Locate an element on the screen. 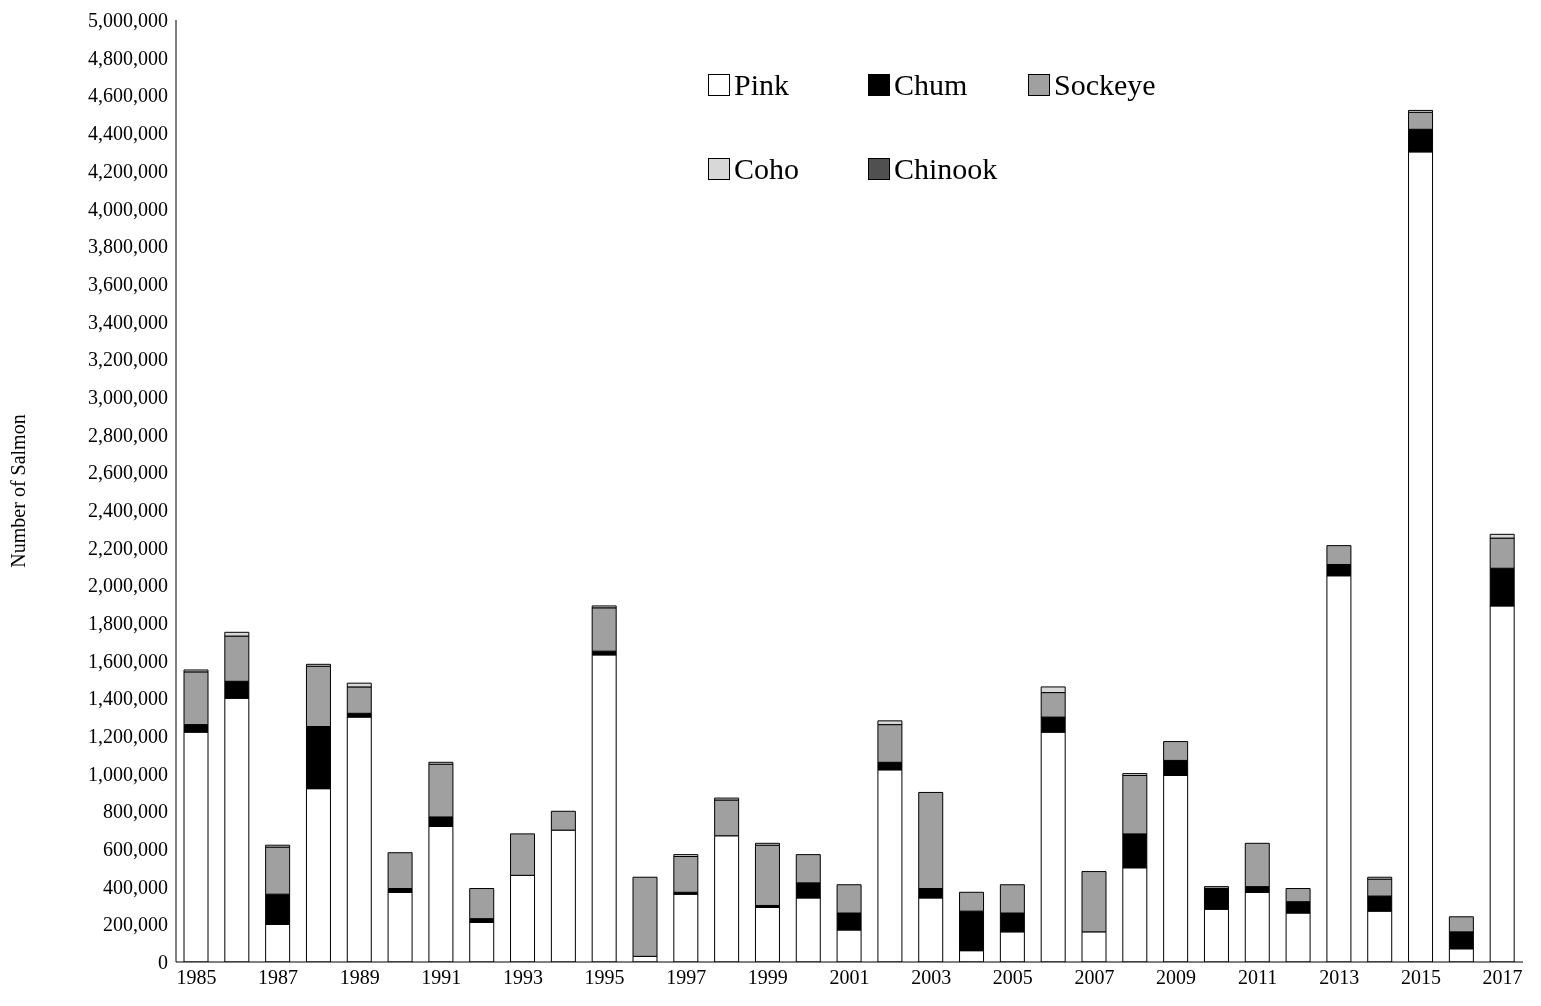 The height and width of the screenshot is (1006, 1541). x-tick-label: 2011 is located at coordinates (1258, 977).